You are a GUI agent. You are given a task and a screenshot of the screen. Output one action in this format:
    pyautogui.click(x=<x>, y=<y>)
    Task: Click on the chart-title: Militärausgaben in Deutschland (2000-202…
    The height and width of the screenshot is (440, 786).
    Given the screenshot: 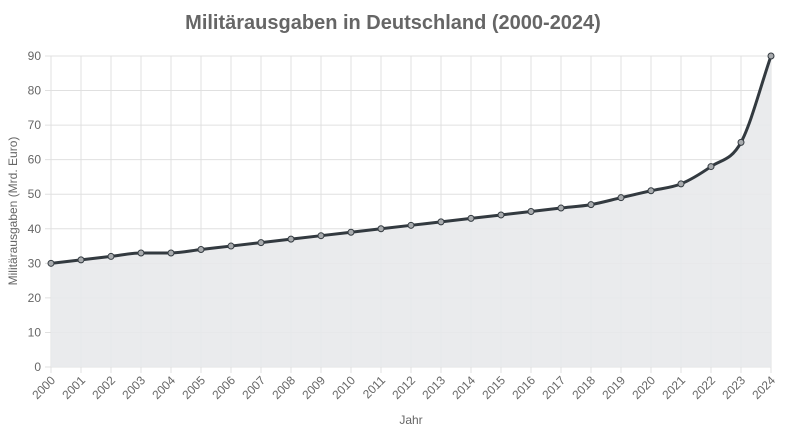 What is the action you would take?
    pyautogui.click(x=393, y=23)
    